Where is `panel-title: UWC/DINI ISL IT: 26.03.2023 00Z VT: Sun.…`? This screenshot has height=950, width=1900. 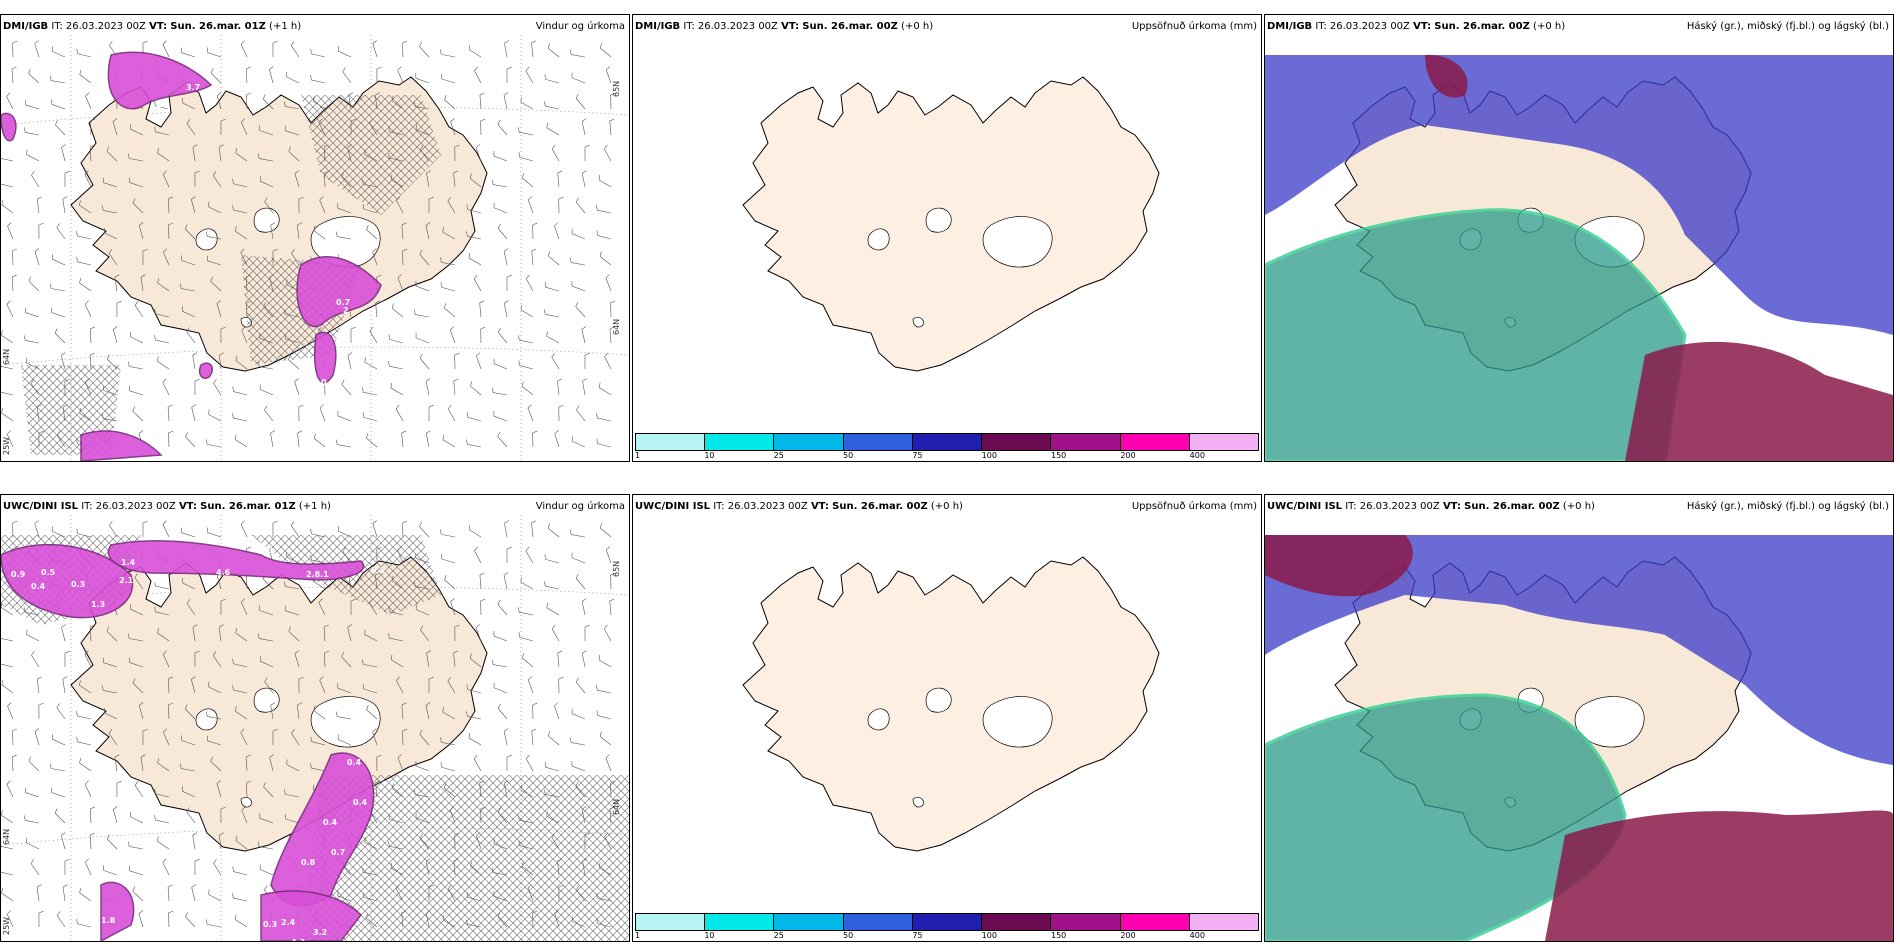
panel-title: UWC/DINI ISL IT: 26.03.2023 00Z VT: Sun.… is located at coordinates (1431, 506).